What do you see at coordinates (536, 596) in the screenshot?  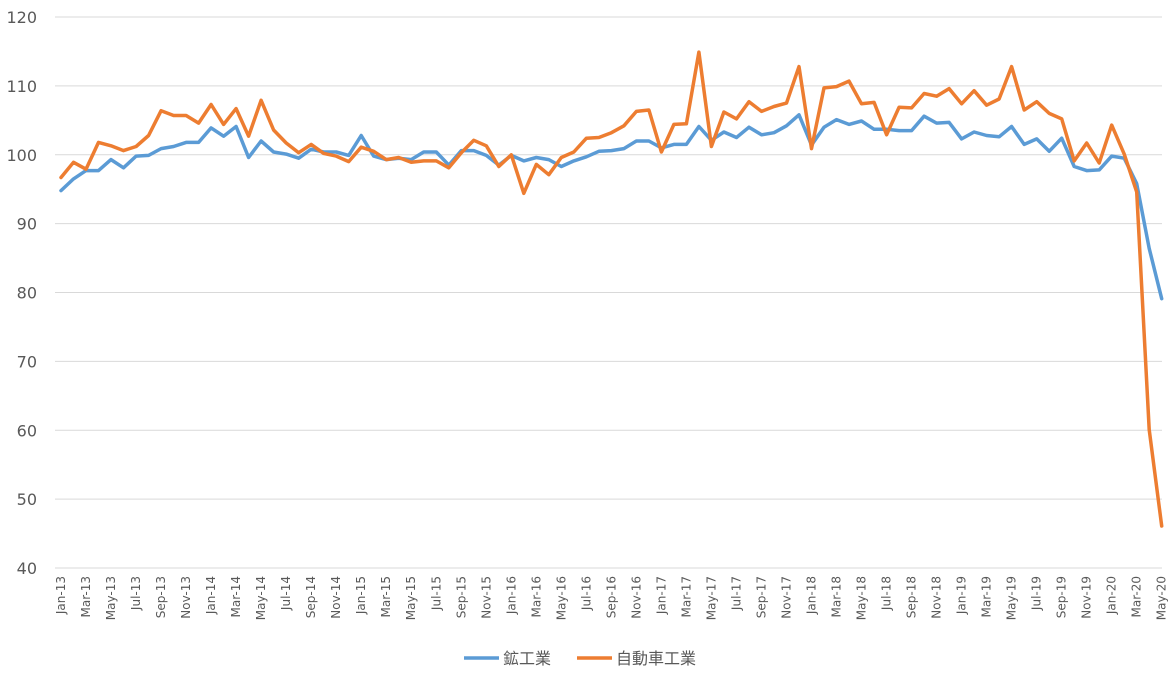 I see `x-tick-label: Mar-16` at bounding box center [536, 596].